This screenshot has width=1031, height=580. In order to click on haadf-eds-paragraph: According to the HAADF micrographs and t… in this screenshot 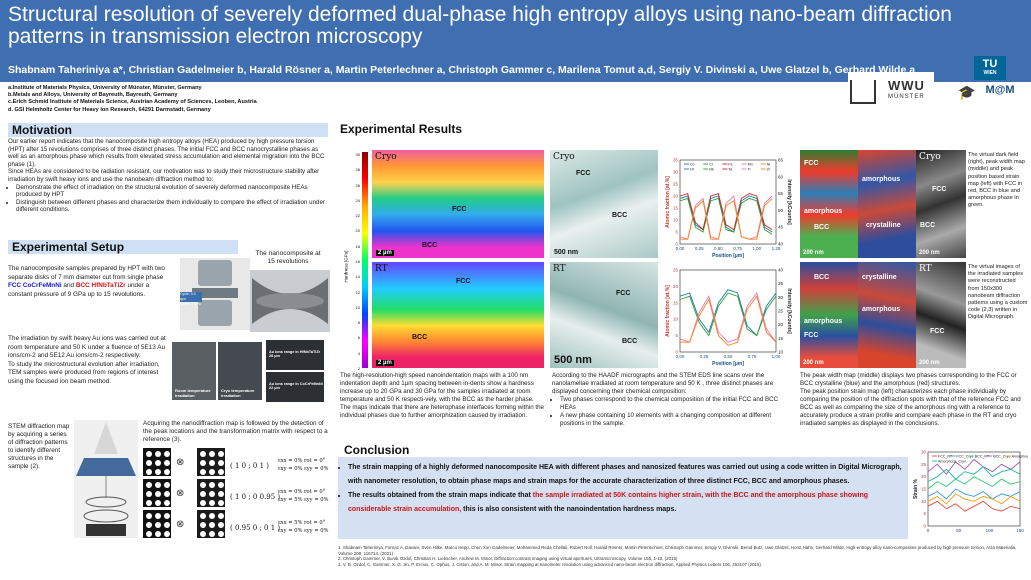, I will do `click(663, 383)`.